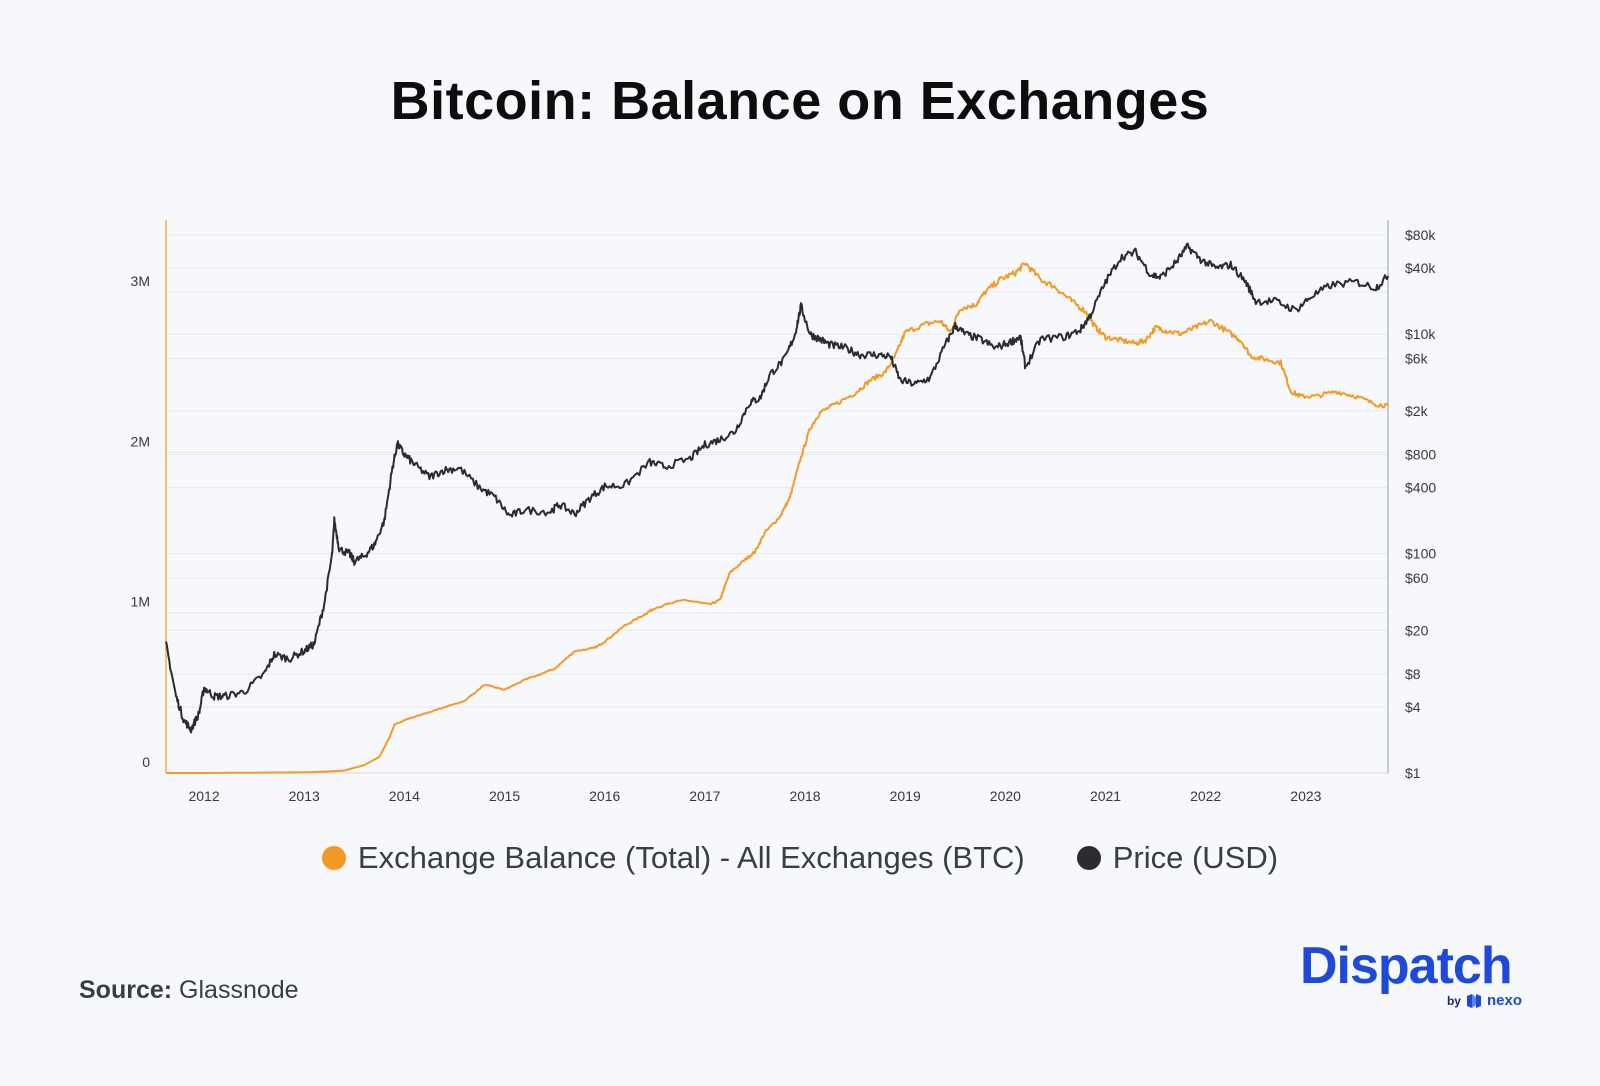 The width and height of the screenshot is (1600, 1086). I want to click on legend-swatch-price, so click(1088, 858).